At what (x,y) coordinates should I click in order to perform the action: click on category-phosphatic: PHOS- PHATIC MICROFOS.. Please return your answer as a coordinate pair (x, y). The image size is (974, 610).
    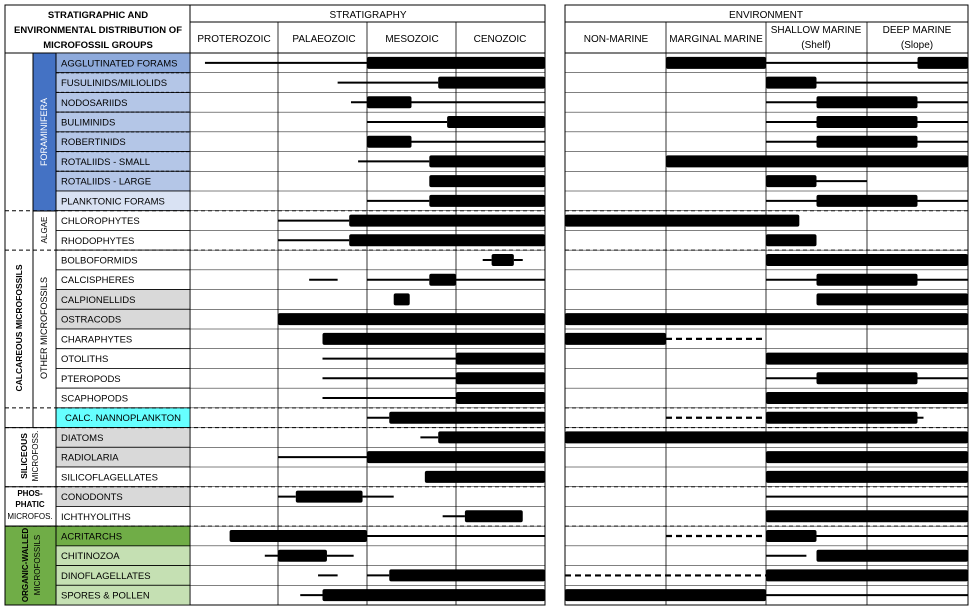
    Looking at the image, I should click on (29, 505).